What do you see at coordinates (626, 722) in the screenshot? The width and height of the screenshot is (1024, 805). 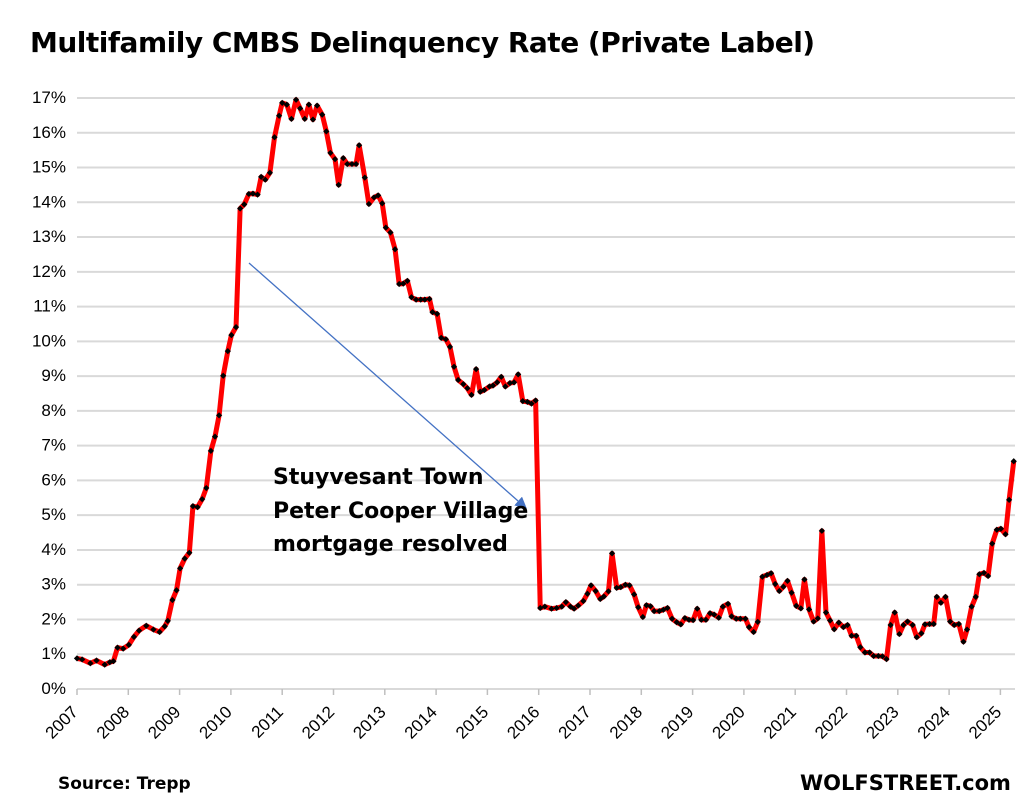 I see `x-tick-label: 2018` at bounding box center [626, 722].